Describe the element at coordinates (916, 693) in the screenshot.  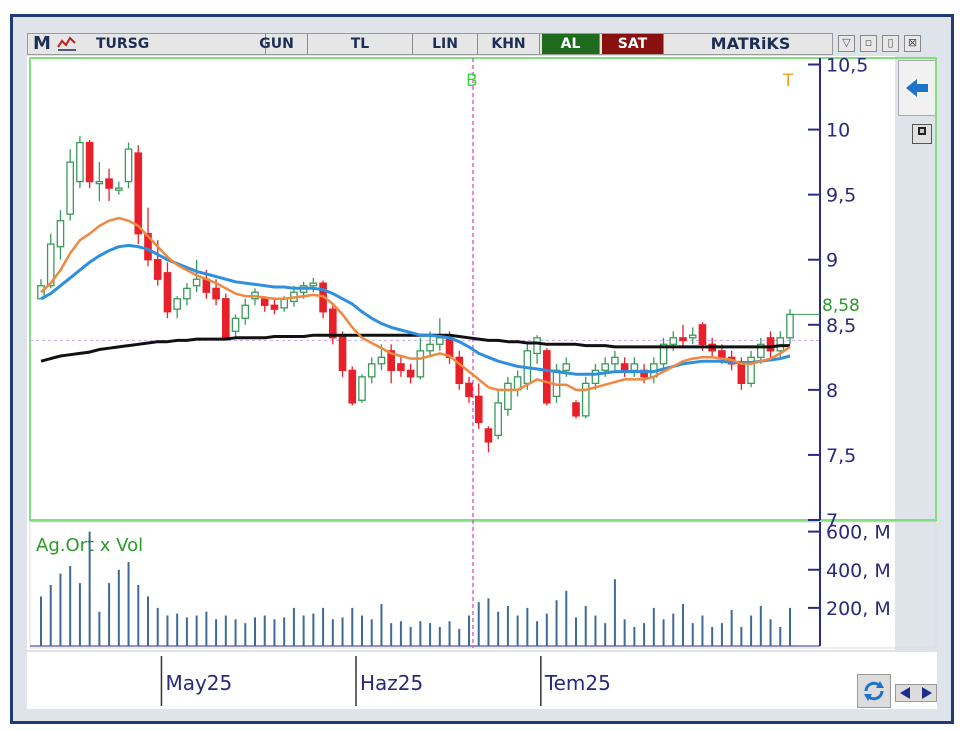
I see `scroll-arrows-icon` at that location.